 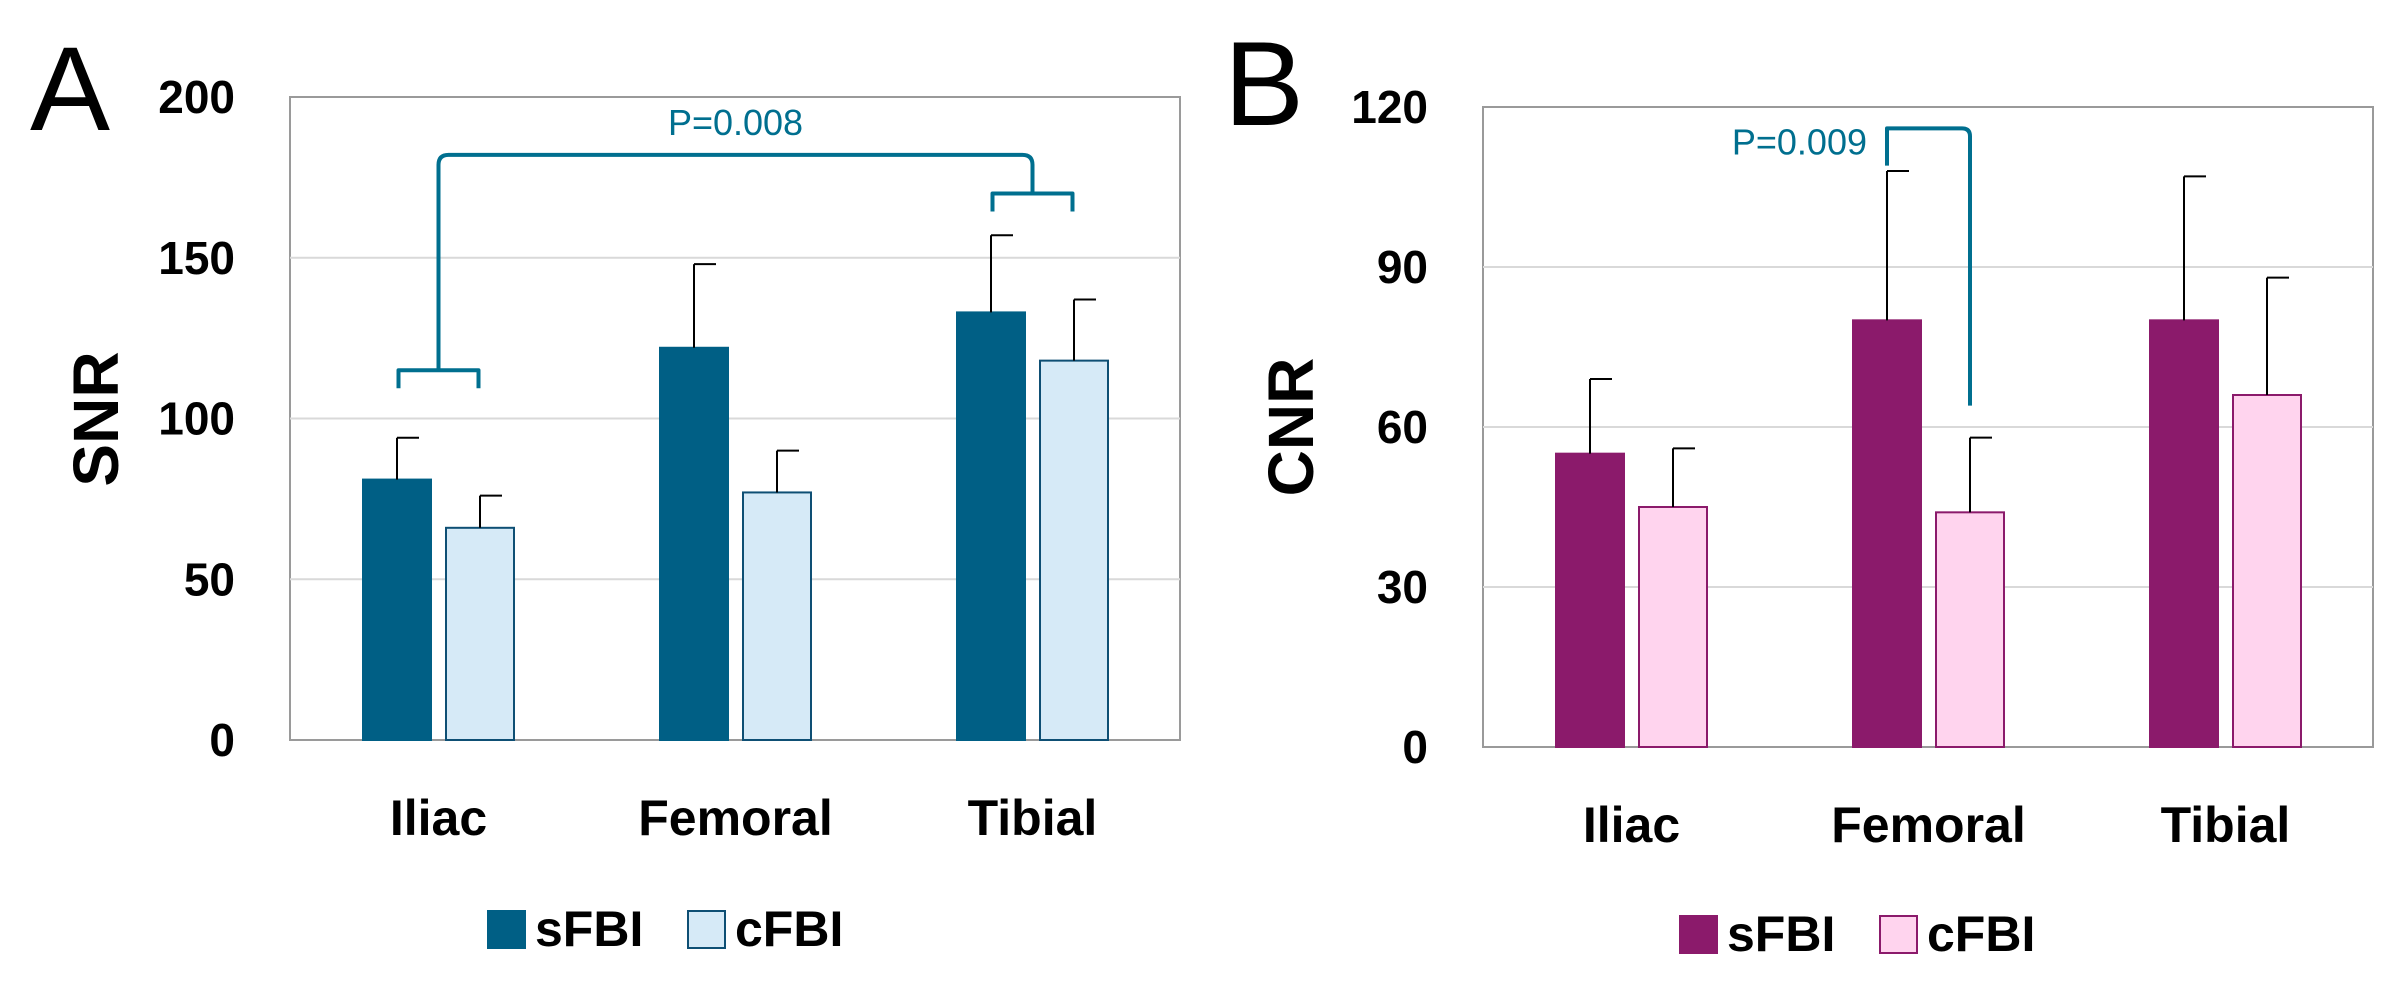 I want to click on panel-b-bar-cfbi-iliac, so click(x=1673, y=627).